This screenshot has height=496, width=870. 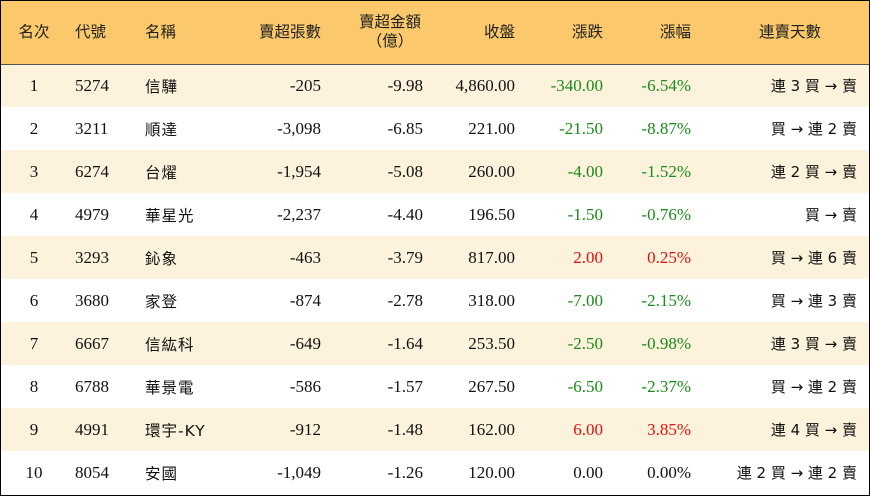 I want to click on code-cell: 5274, so click(x=92, y=85).